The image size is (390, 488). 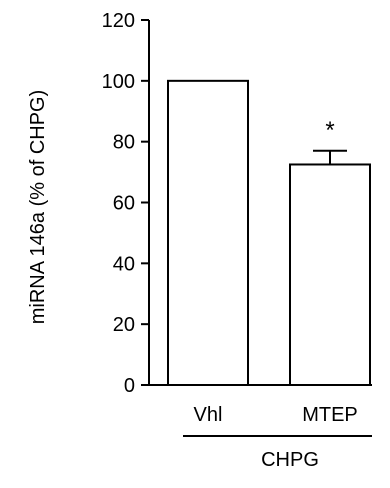 I want to click on y-tick-label-0: 0, so click(x=129, y=386).